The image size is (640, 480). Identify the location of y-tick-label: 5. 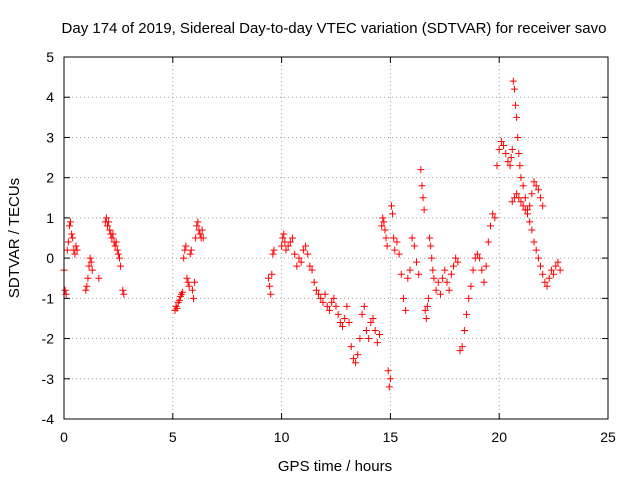
(50, 57).